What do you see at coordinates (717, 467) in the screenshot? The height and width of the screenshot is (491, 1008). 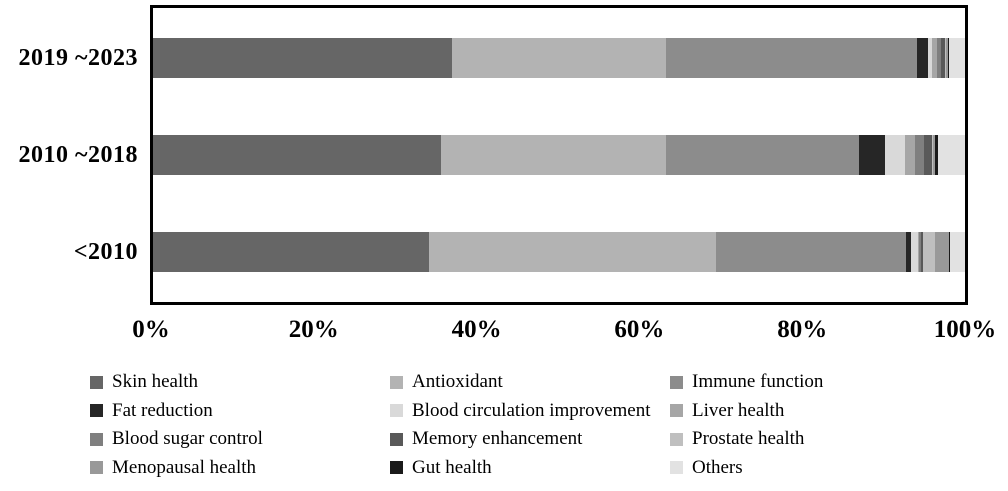 I see `legend-label: Others` at bounding box center [717, 467].